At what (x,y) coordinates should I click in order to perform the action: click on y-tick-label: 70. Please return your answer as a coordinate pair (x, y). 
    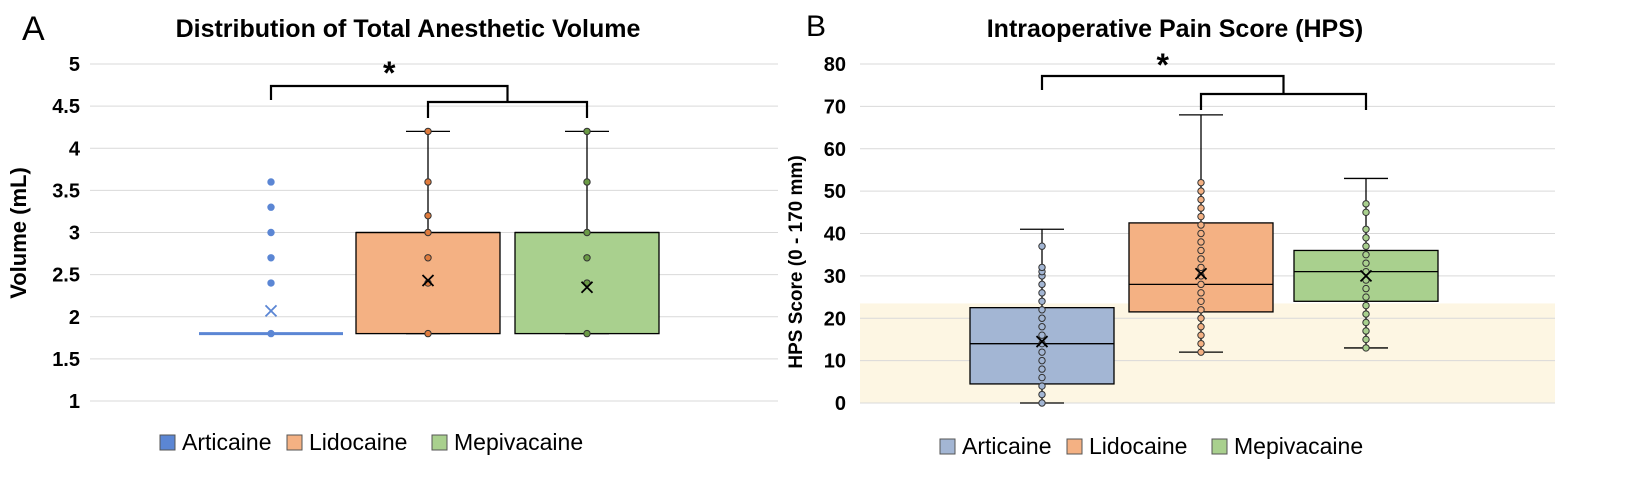
    Looking at the image, I should click on (835, 107).